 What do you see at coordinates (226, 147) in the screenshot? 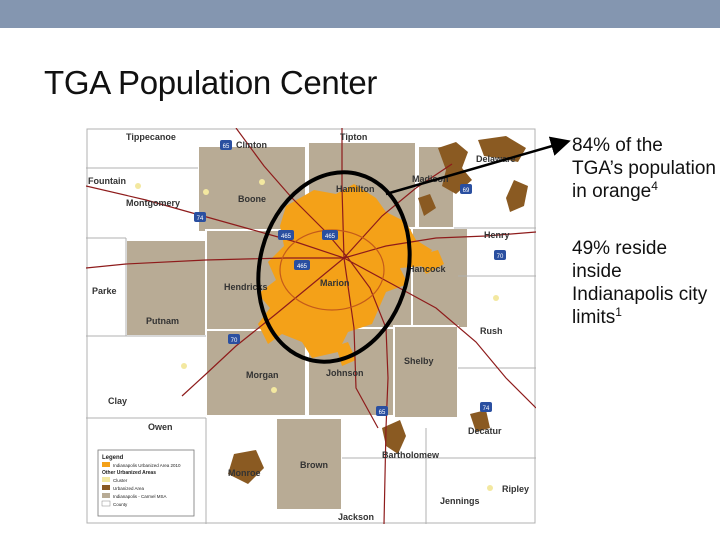
I see `shield-65-north: 65` at bounding box center [226, 147].